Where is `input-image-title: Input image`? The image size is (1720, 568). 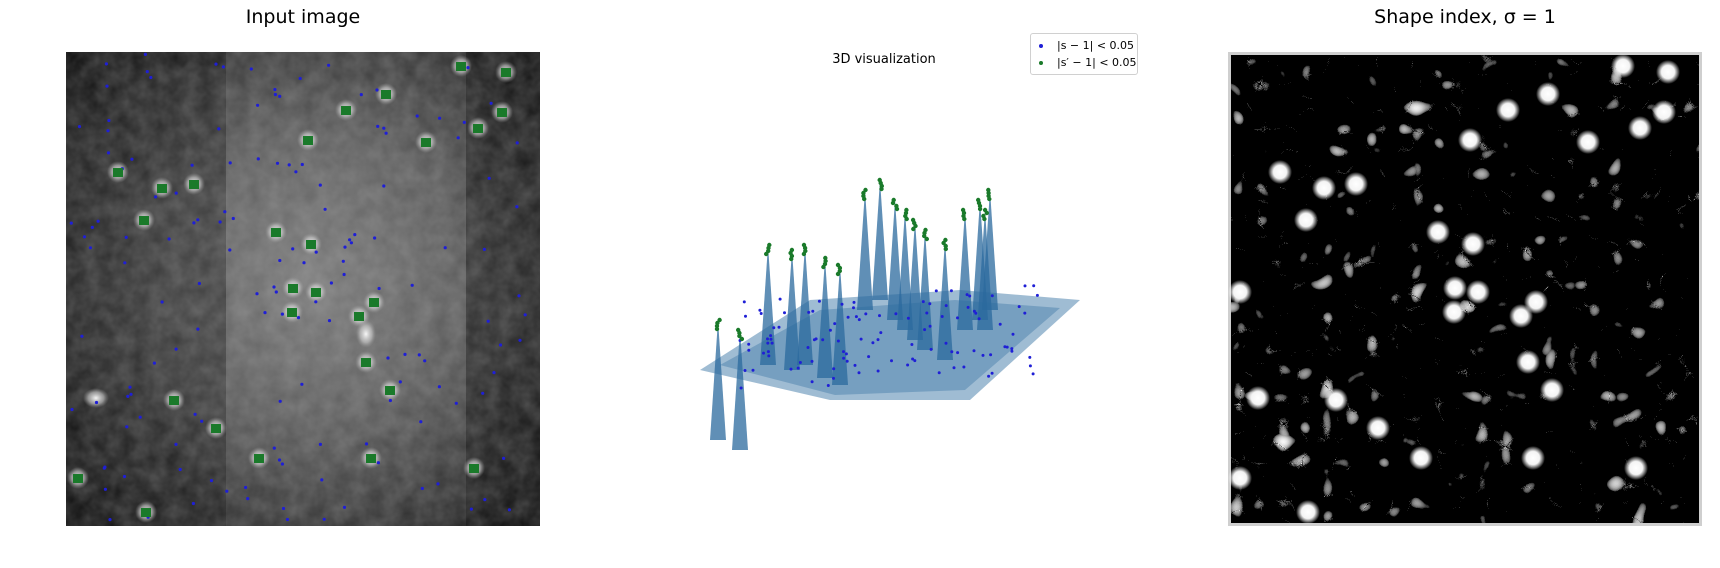 input-image-title: Input image is located at coordinates (303, 17).